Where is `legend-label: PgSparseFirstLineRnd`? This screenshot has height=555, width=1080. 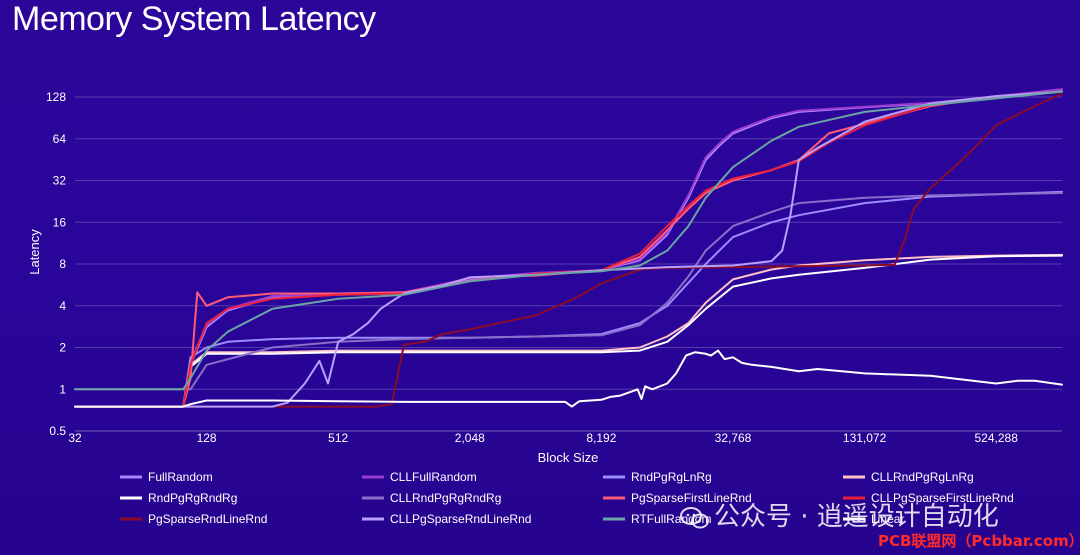 legend-label: PgSparseFirstLineRnd is located at coordinates (691, 498).